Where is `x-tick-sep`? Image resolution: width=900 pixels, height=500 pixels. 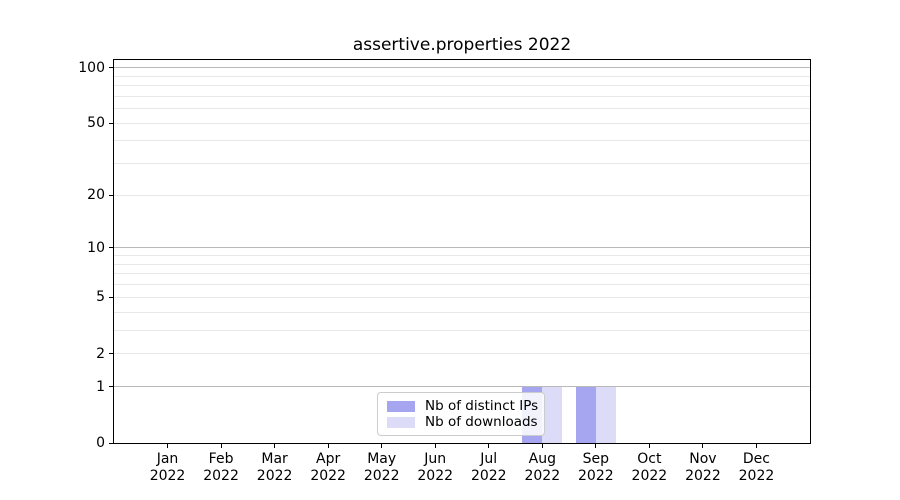
x-tick-sep is located at coordinates (596, 445).